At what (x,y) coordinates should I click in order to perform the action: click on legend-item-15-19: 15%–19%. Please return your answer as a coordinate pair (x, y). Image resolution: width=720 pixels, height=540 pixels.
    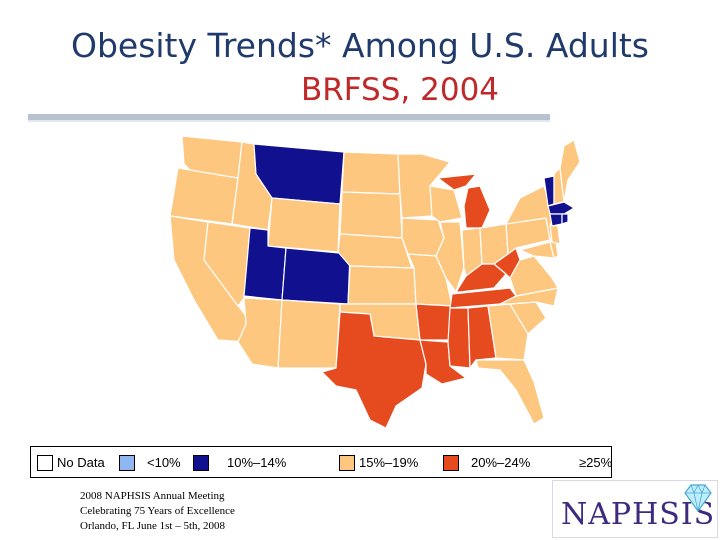
    Looking at the image, I should click on (378, 462).